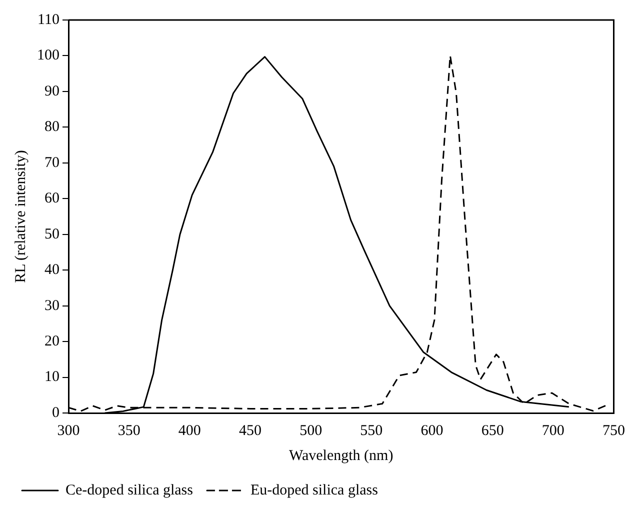 The image size is (640, 522). Describe the element at coordinates (341, 456) in the screenshot. I see `x-axis-title: Wavelength (nm)` at that location.